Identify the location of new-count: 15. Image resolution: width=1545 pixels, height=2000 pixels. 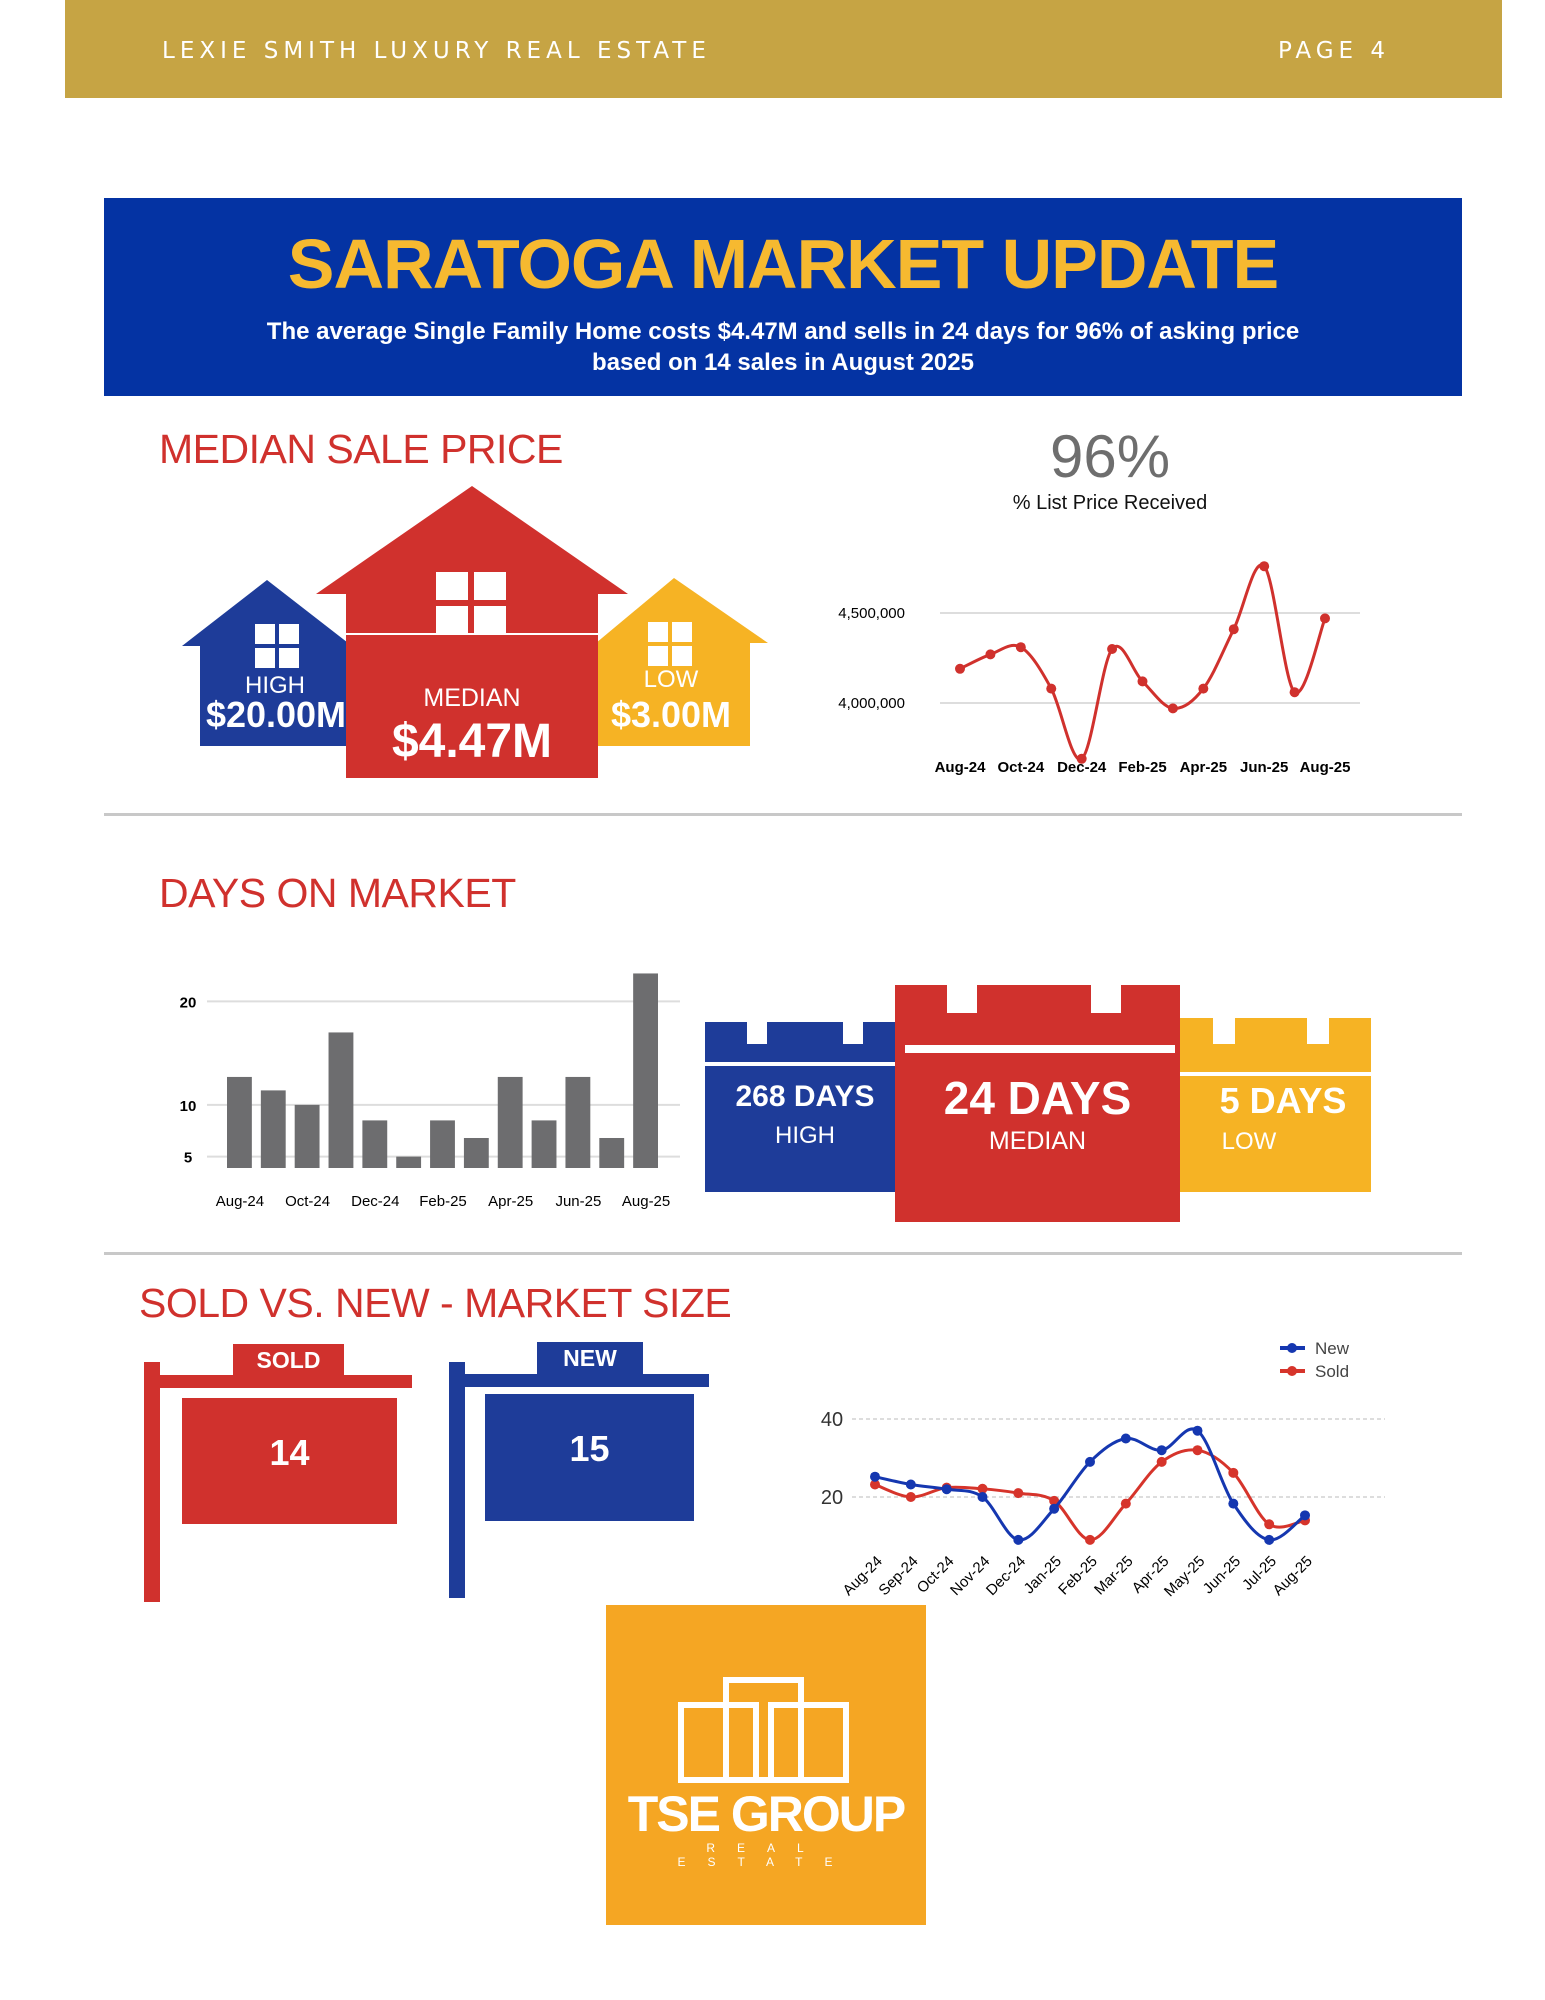
(589, 1457).